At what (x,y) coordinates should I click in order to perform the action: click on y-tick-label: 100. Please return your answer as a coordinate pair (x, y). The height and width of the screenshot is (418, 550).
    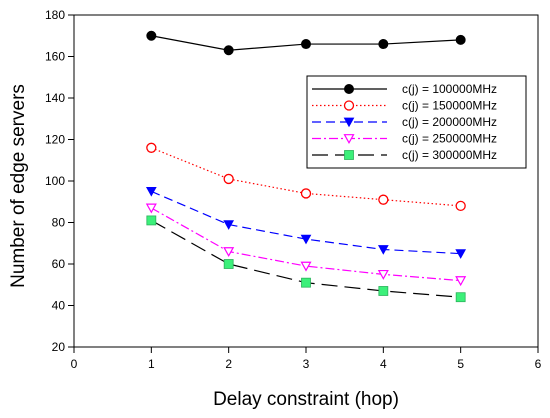
    Looking at the image, I should click on (55, 181).